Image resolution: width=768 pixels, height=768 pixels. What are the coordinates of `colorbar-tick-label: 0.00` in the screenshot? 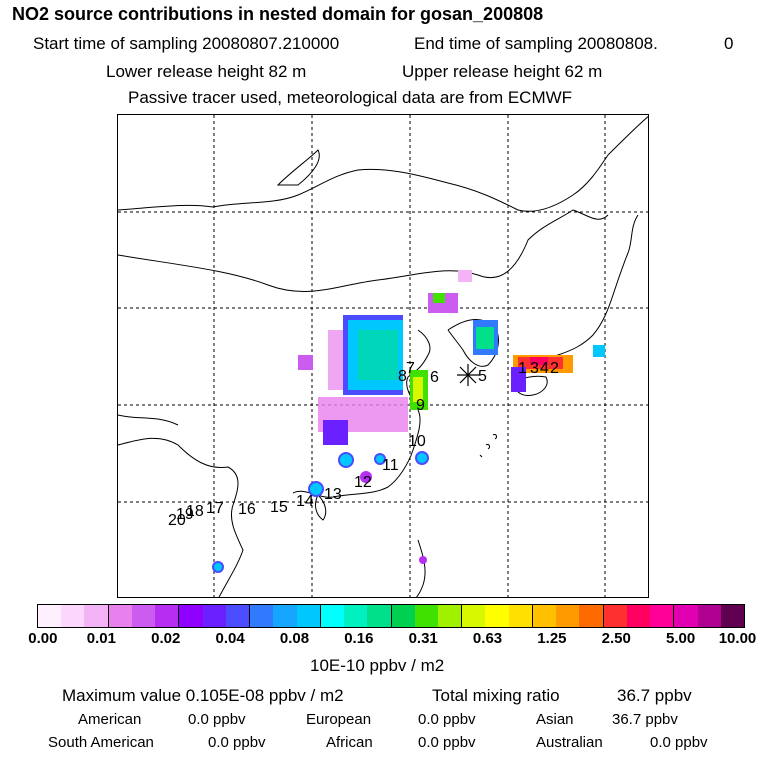 It's located at (43, 638).